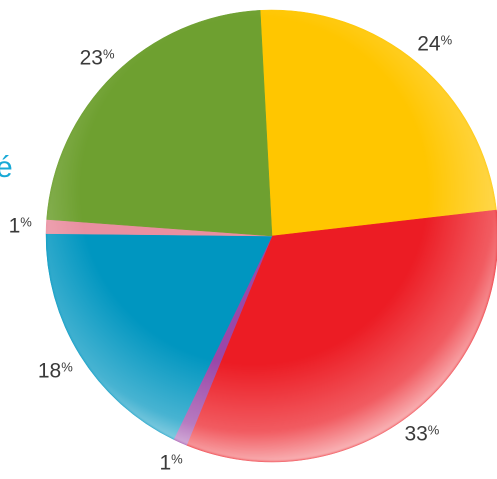  What do you see at coordinates (21, 225) in the screenshot?
I see `slice-label-5: 1%` at bounding box center [21, 225].